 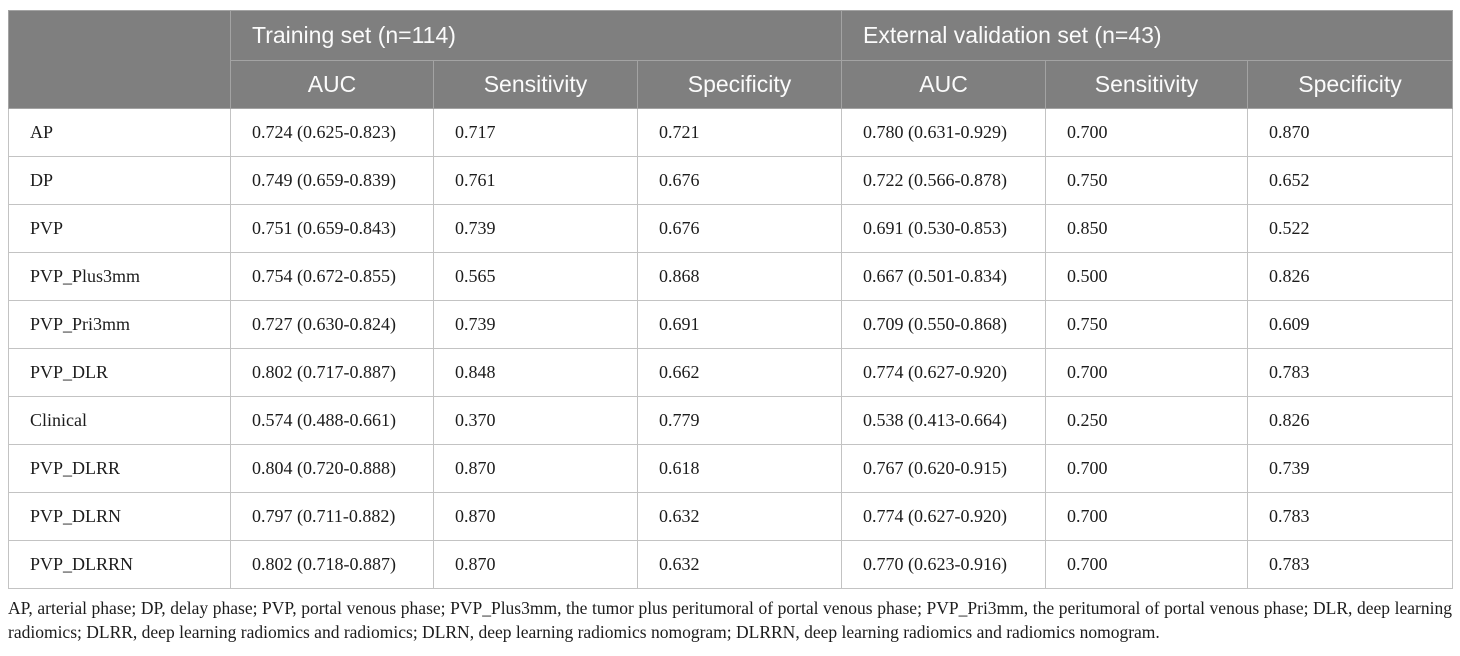 What do you see at coordinates (739, 468) in the screenshot?
I see `table-cell: 0.618` at bounding box center [739, 468].